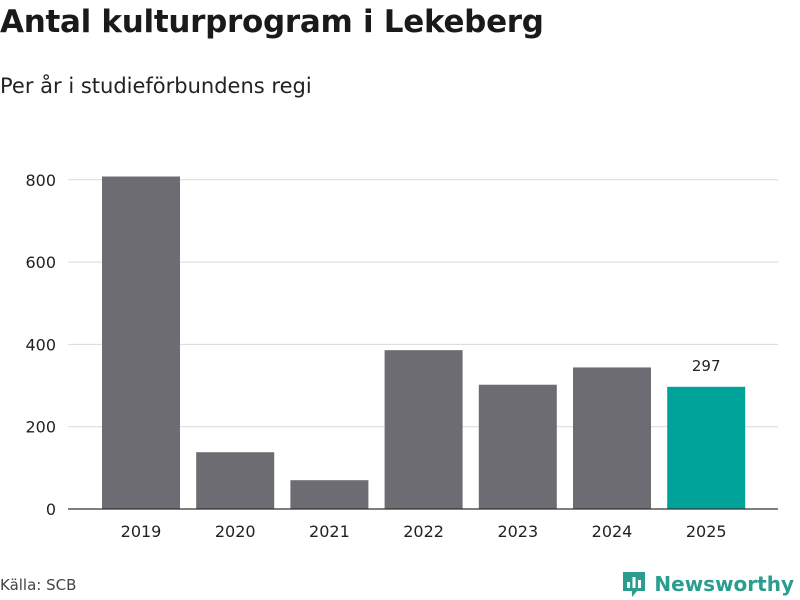 The image size is (800, 600). What do you see at coordinates (141, 342) in the screenshot?
I see `bar-2019` at bounding box center [141, 342].